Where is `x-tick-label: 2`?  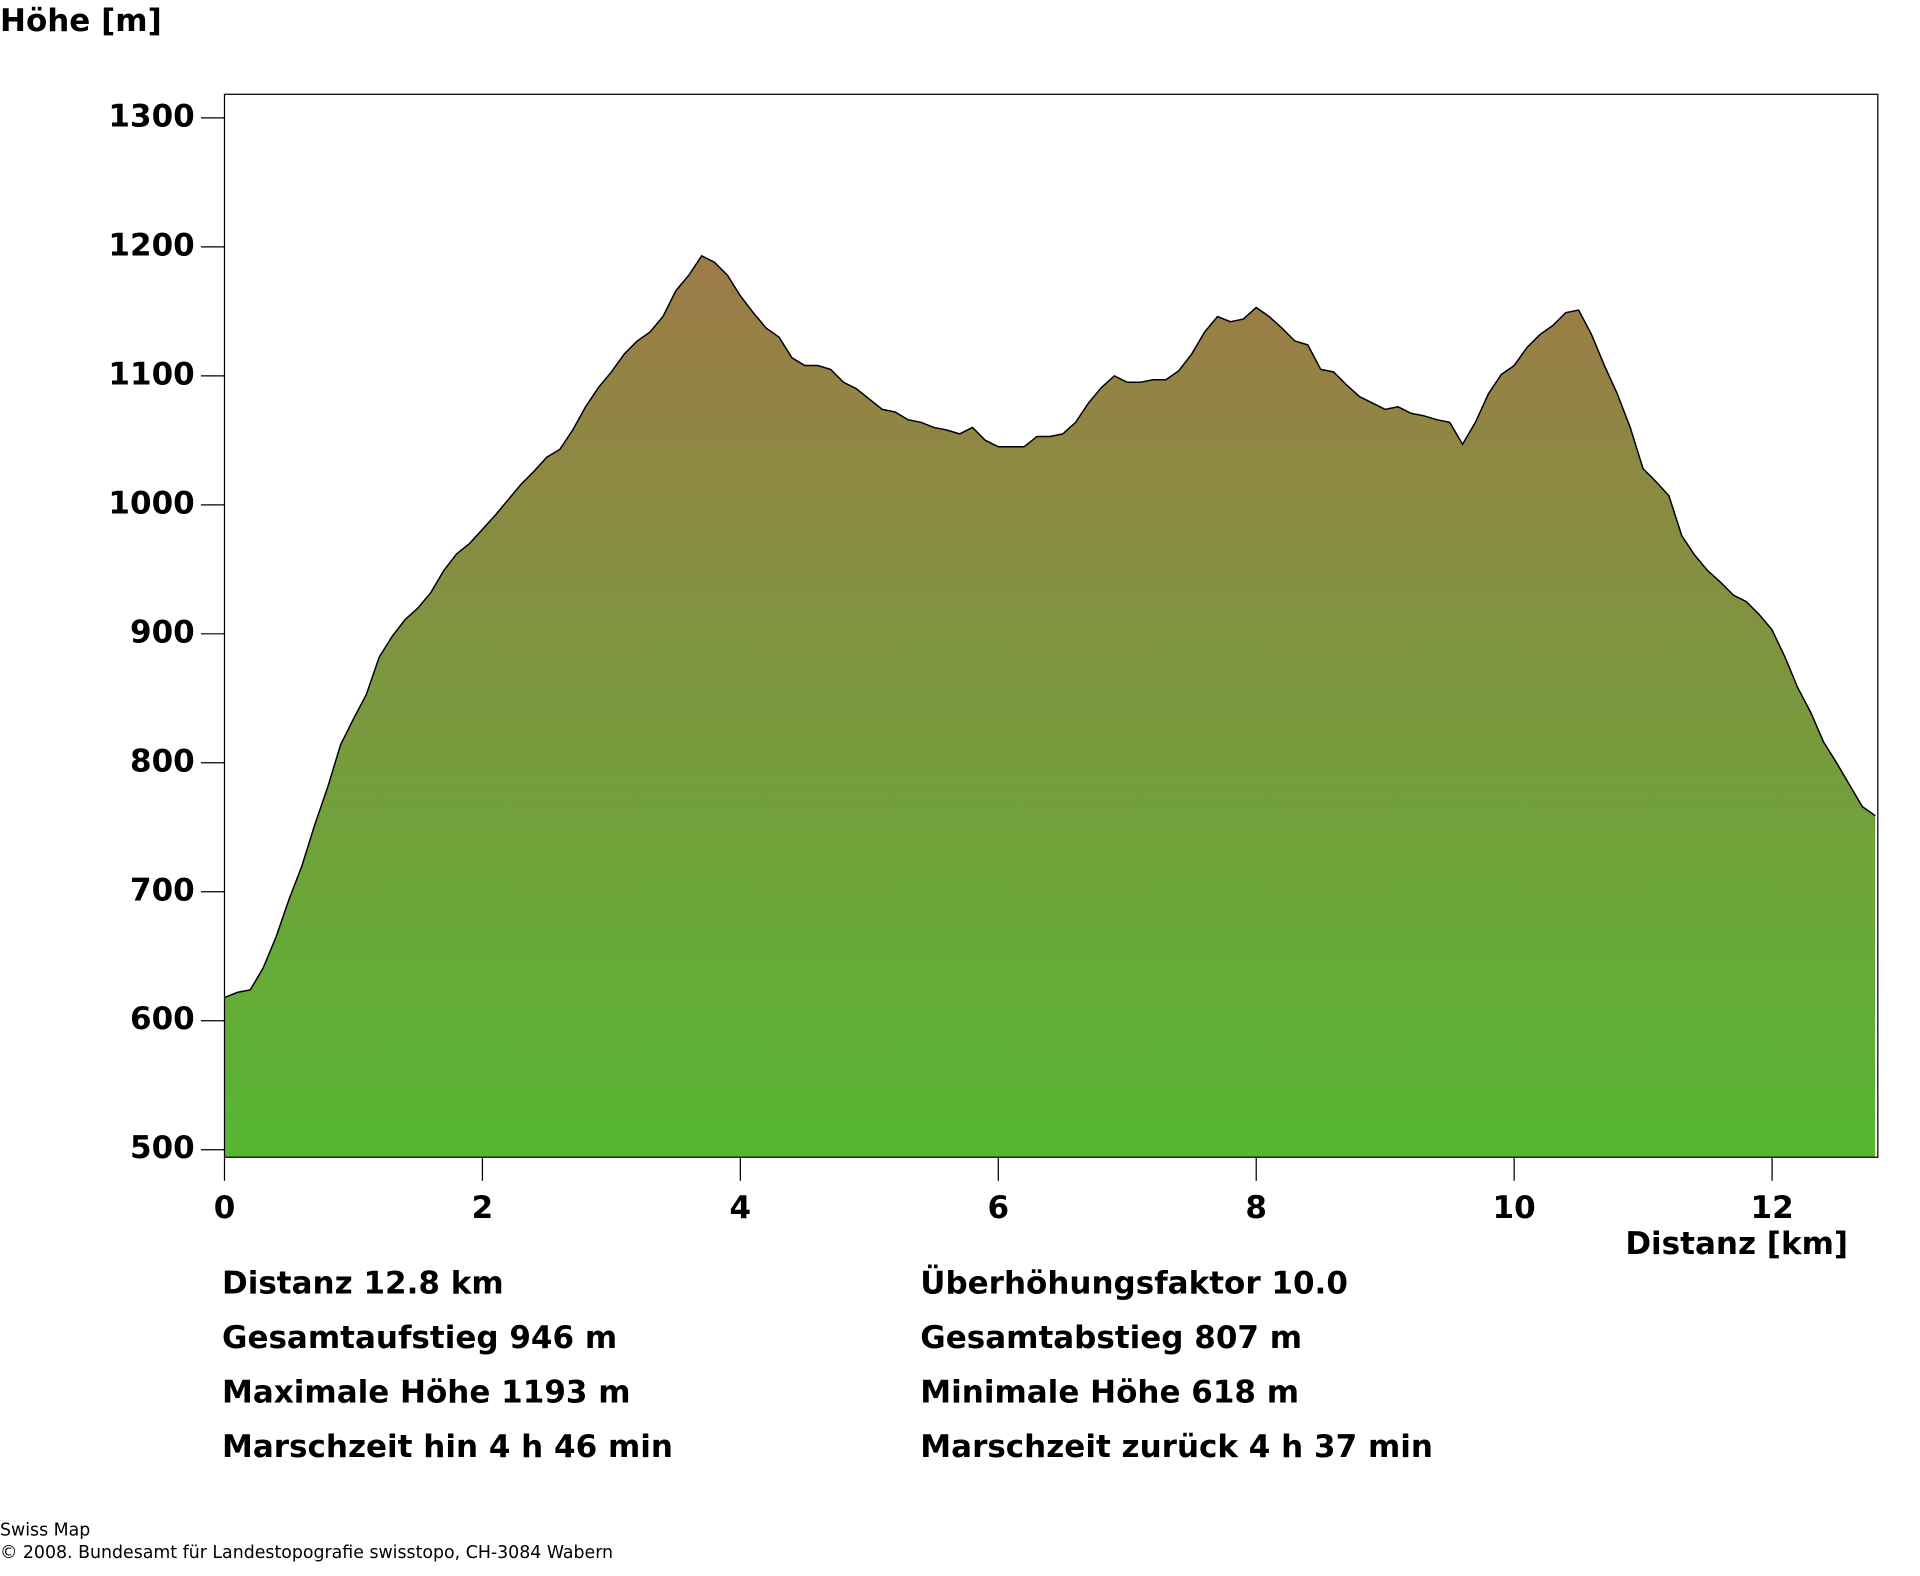 x-tick-label: 2 is located at coordinates (483, 1208).